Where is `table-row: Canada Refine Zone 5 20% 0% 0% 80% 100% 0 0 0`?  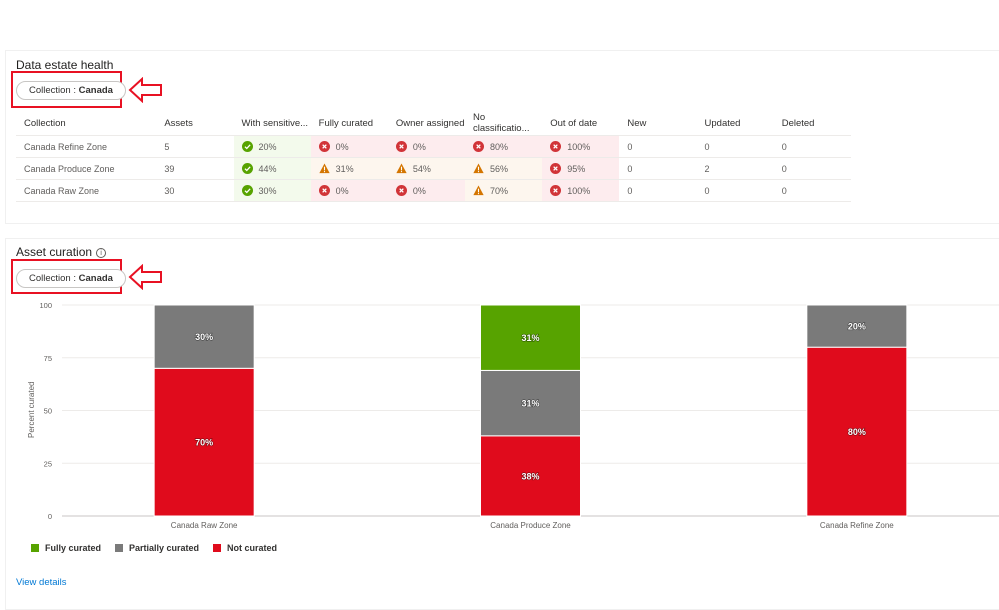
table-row: Canada Refine Zone 5 20% 0% 0% 80% 100% 0 0 0 is located at coordinates (433, 146).